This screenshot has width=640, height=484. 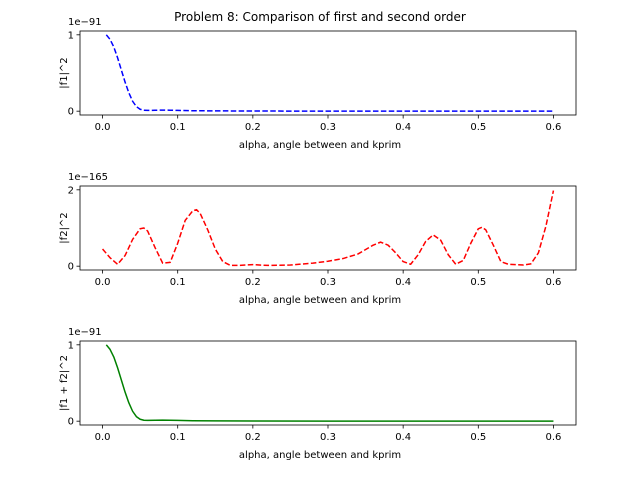 I want to click on chart-1-y-tick-label: 0, so click(x=71, y=112).